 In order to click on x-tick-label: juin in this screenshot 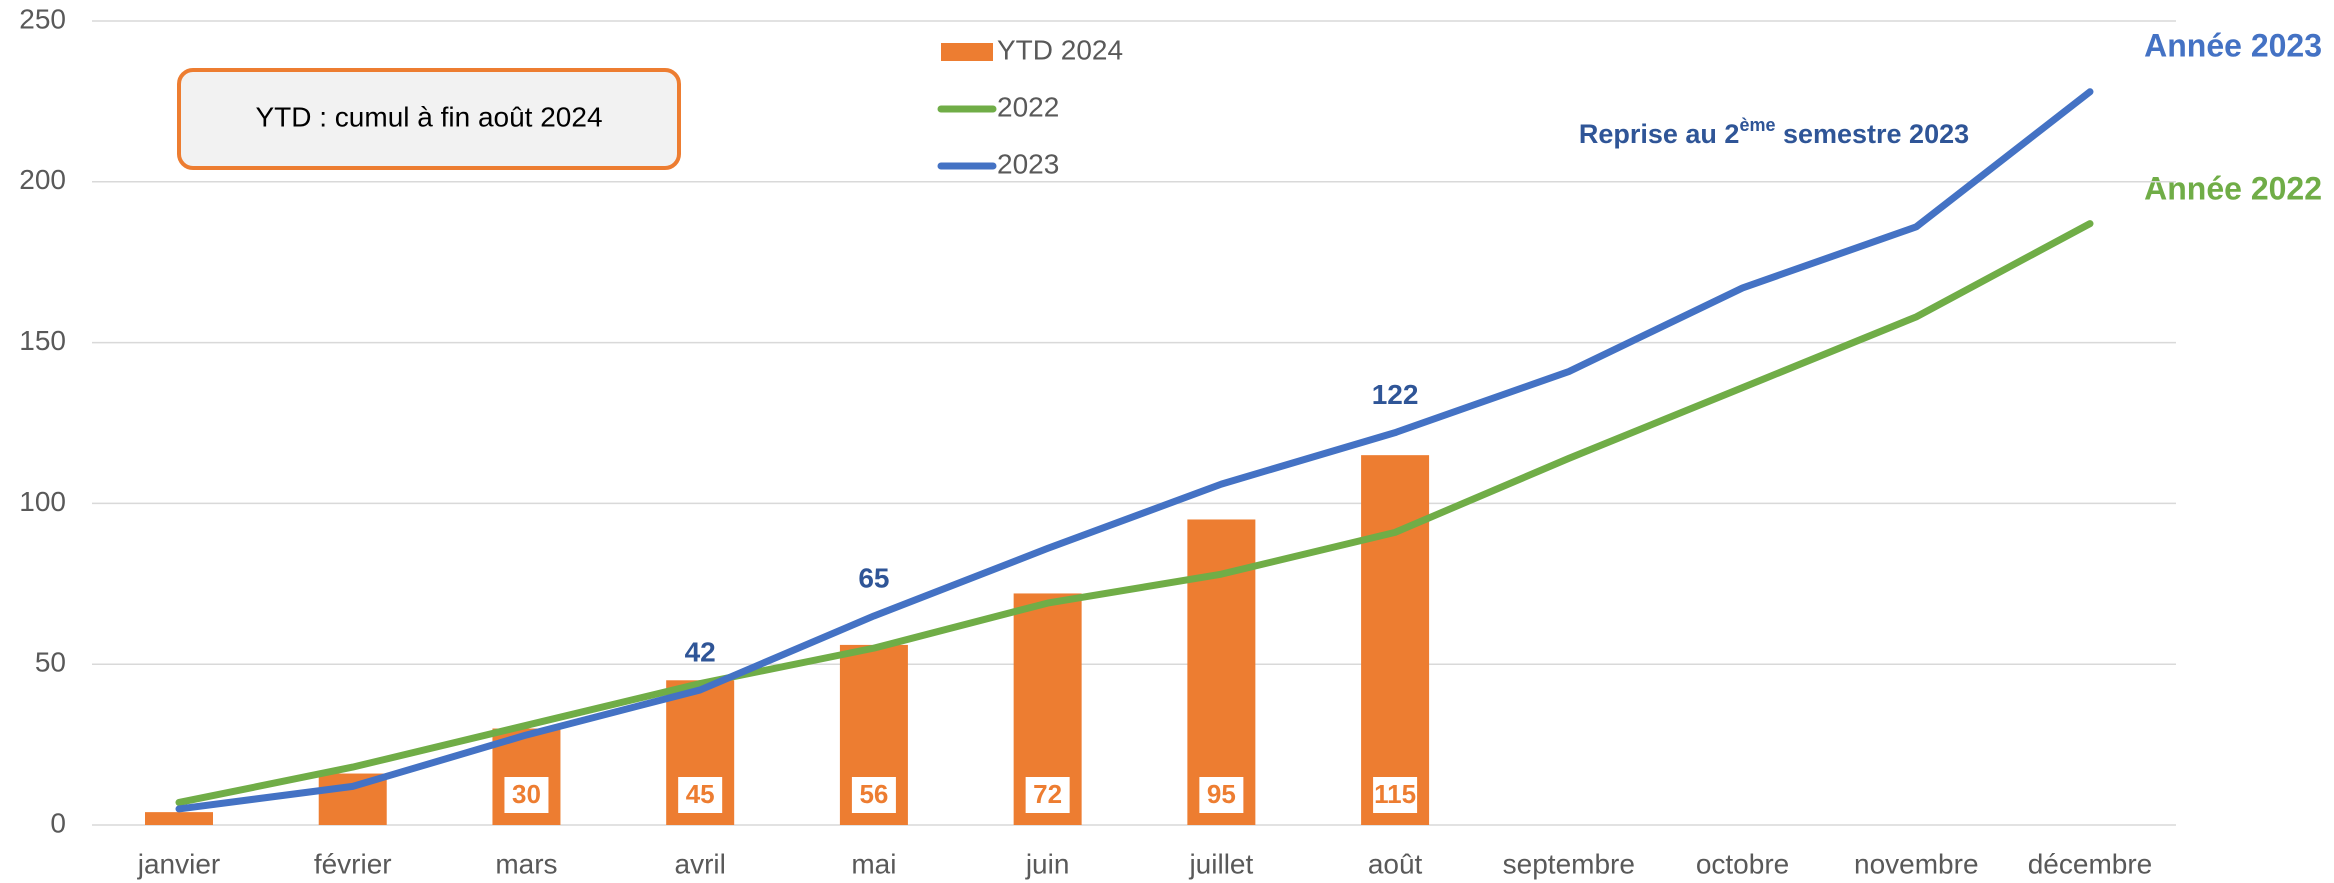, I will do `click(1047, 863)`.